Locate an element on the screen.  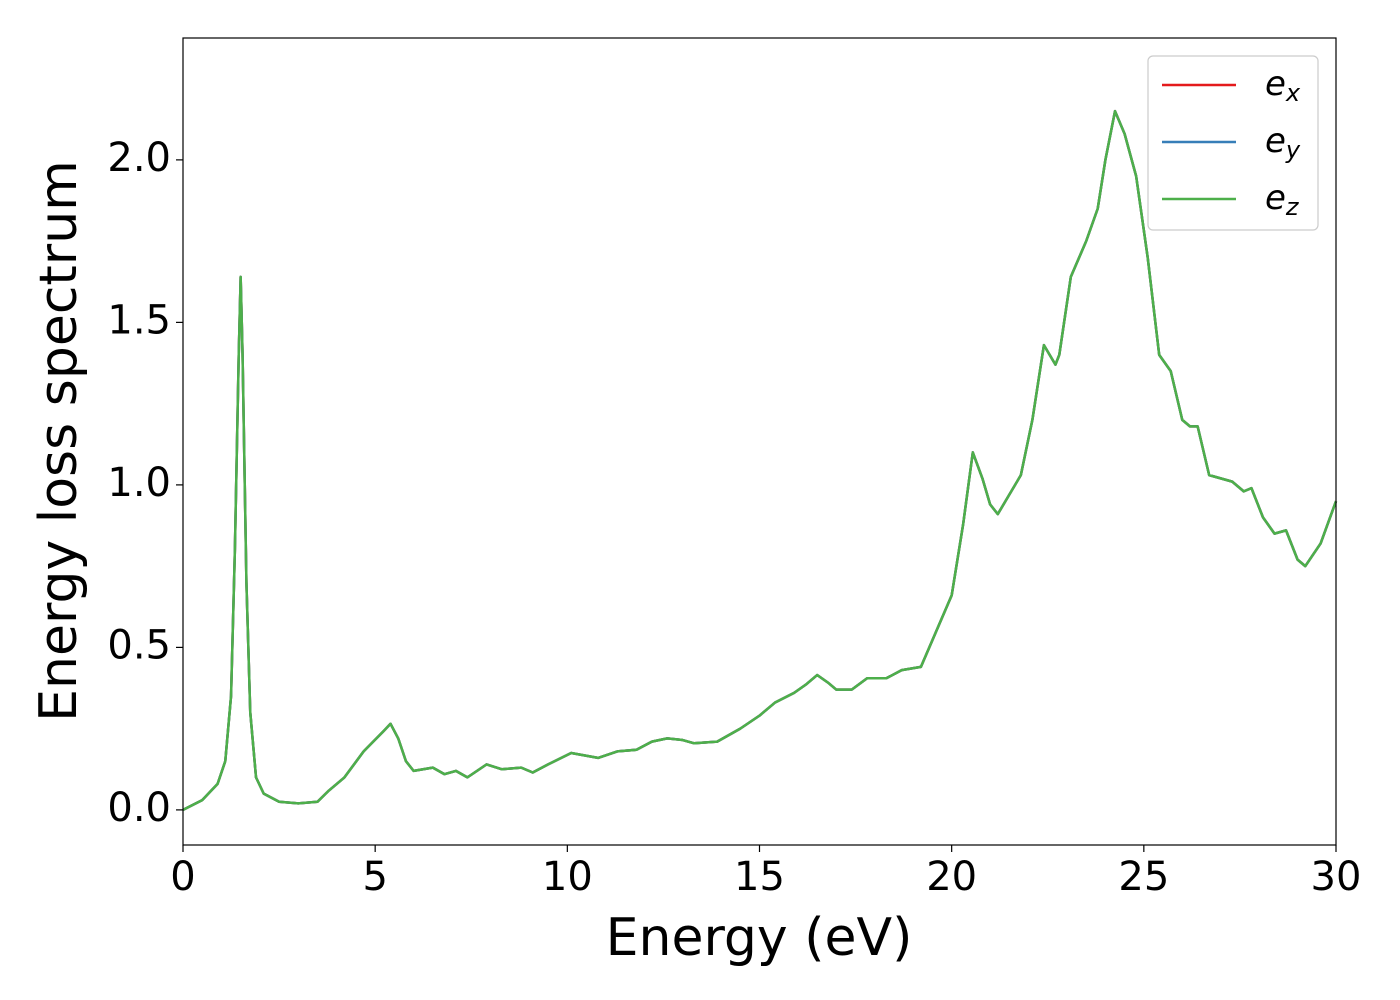
y-tick-label: 0.0 is located at coordinates (139, 808).